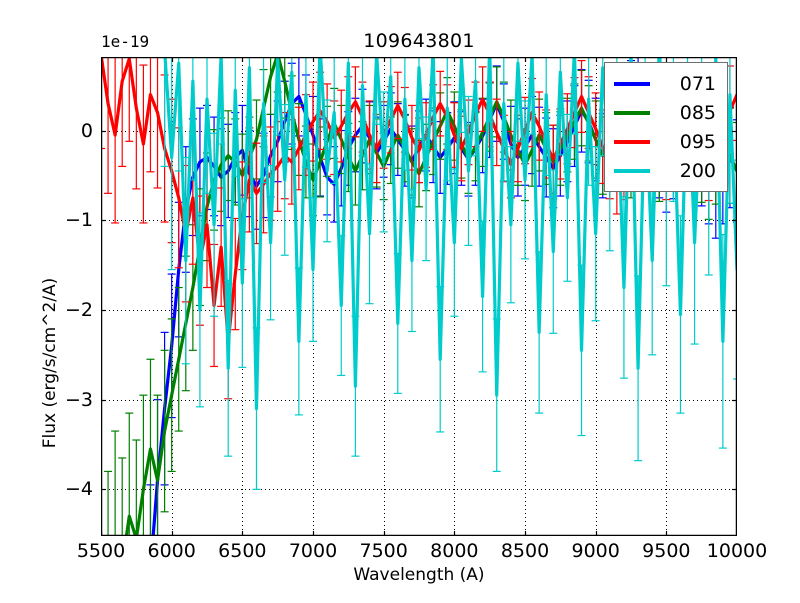 The image size is (800, 603). I want to click on legend-item-071: 071, so click(666, 83).